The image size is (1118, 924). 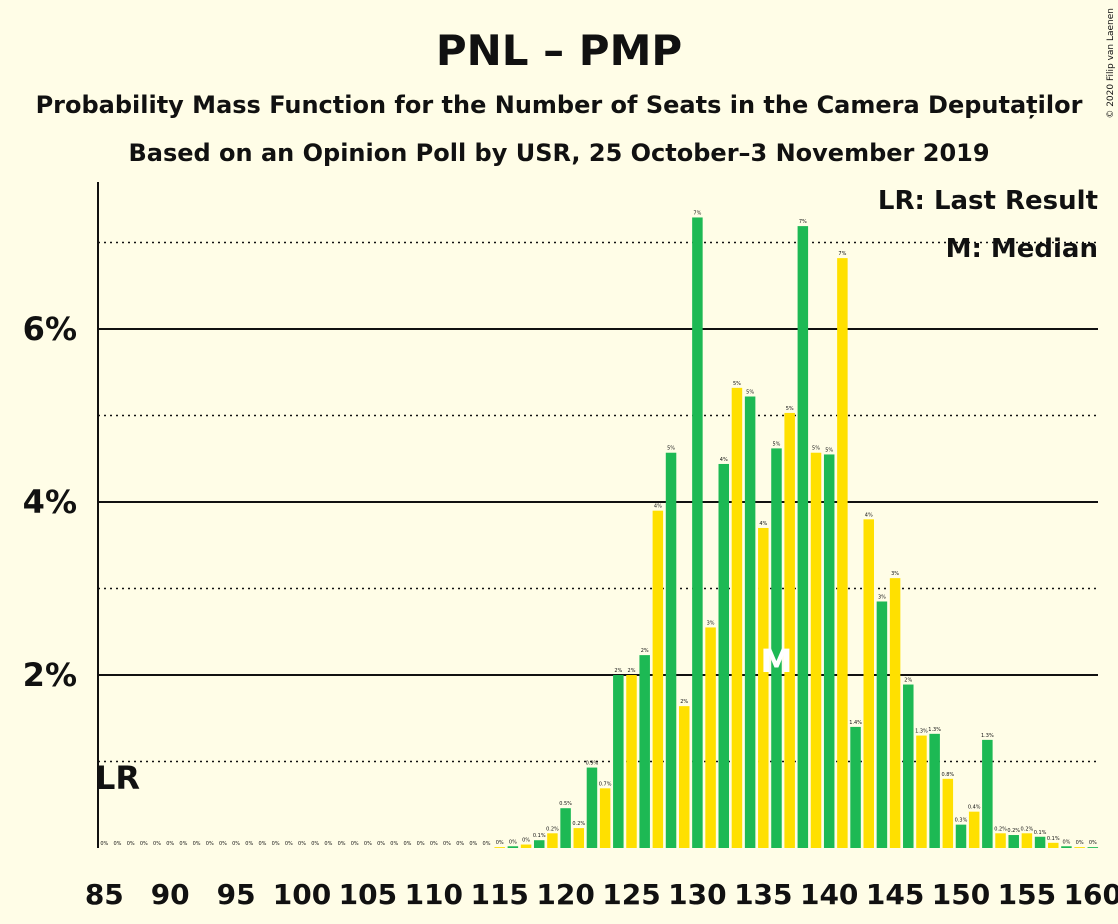 I want to click on x-tick-label: 130, so click(x=697, y=894).